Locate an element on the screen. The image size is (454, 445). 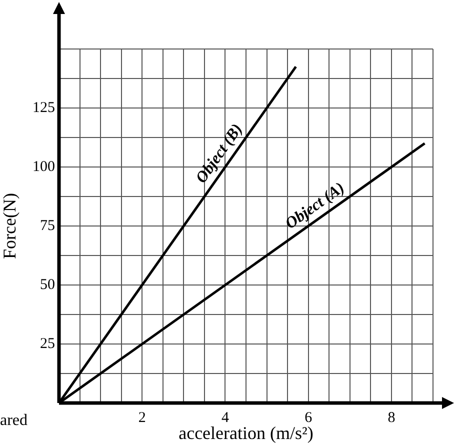
y-tick-label: 125 is located at coordinates (43, 108).